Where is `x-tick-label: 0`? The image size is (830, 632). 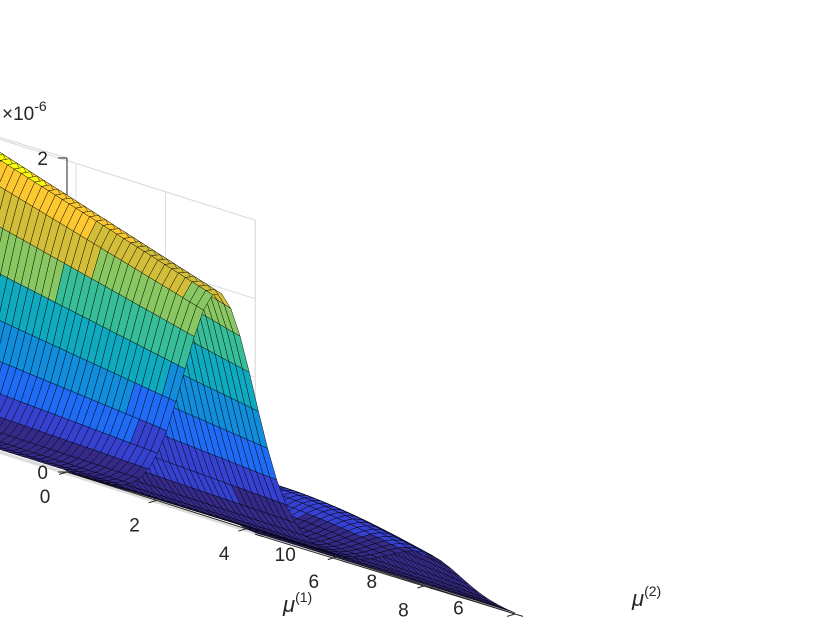
x-tick-label: 0 is located at coordinates (45, 497).